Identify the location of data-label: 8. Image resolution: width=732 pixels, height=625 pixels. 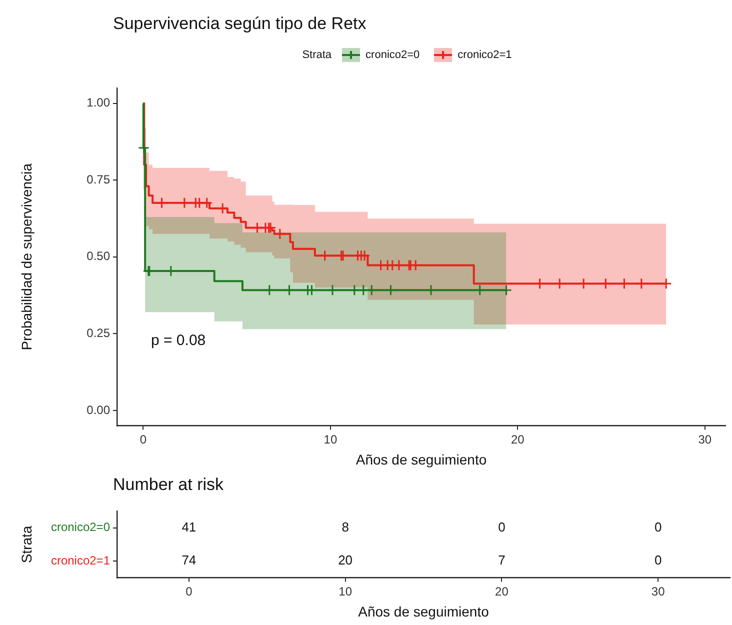
(345, 526).